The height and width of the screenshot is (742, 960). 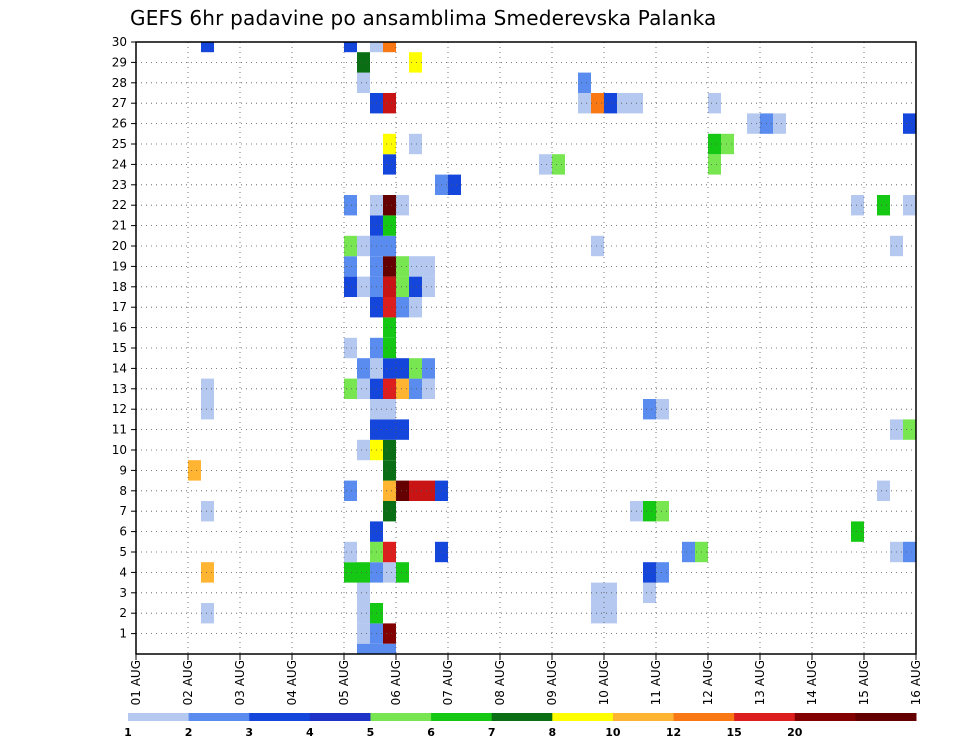 What do you see at coordinates (123, 572) in the screenshot?
I see `y-tick-label: 4` at bounding box center [123, 572].